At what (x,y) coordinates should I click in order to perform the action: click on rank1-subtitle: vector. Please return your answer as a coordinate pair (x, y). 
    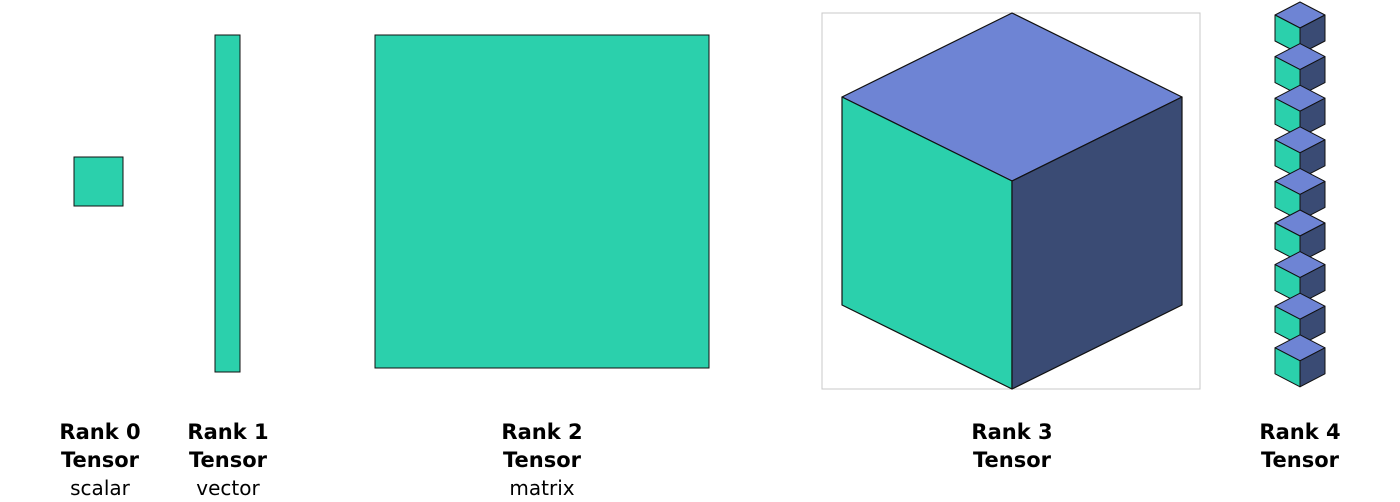
    Looking at the image, I should click on (228, 488).